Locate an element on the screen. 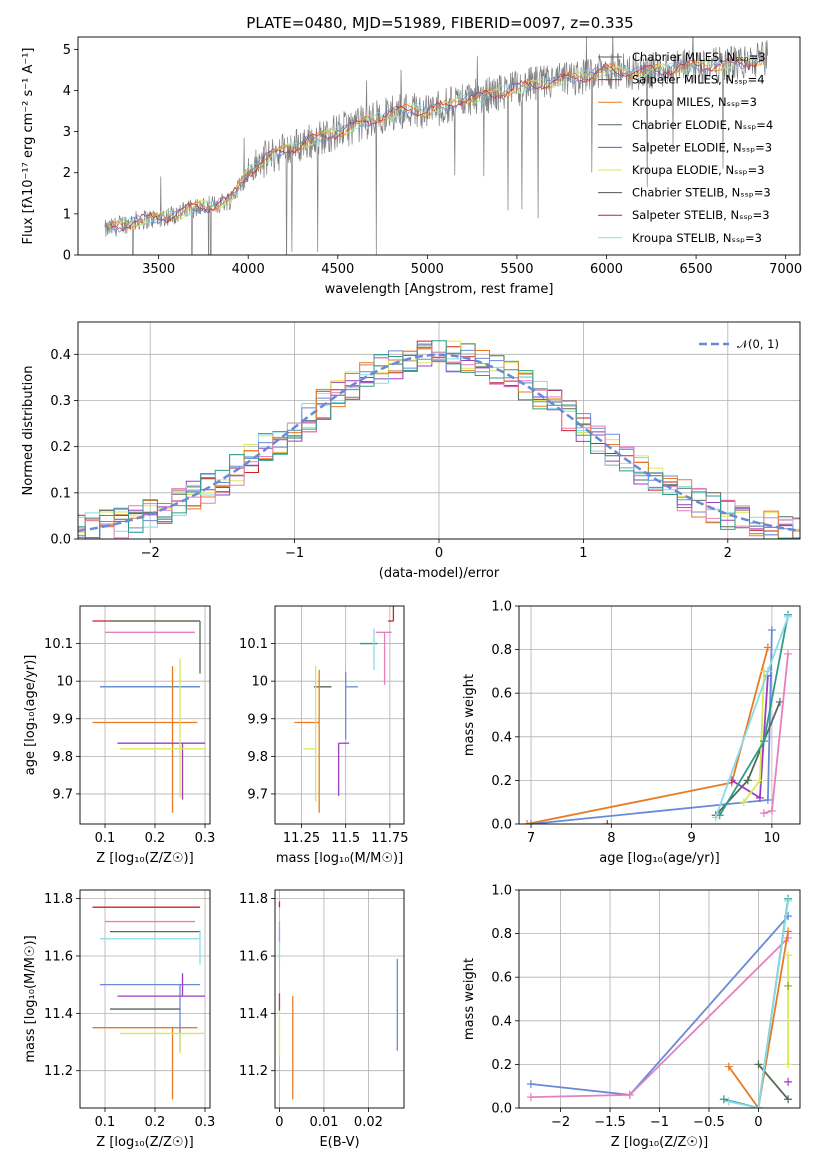  y-tick-label: 1.0 is located at coordinates (501, 891).